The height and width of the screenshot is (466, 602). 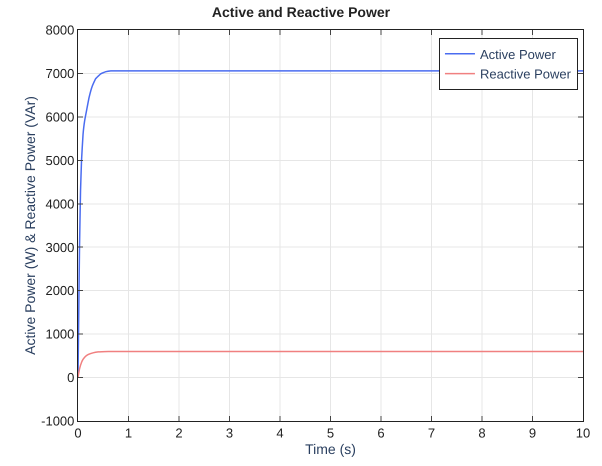 I want to click on y-tick-label: 0, so click(x=70, y=378).